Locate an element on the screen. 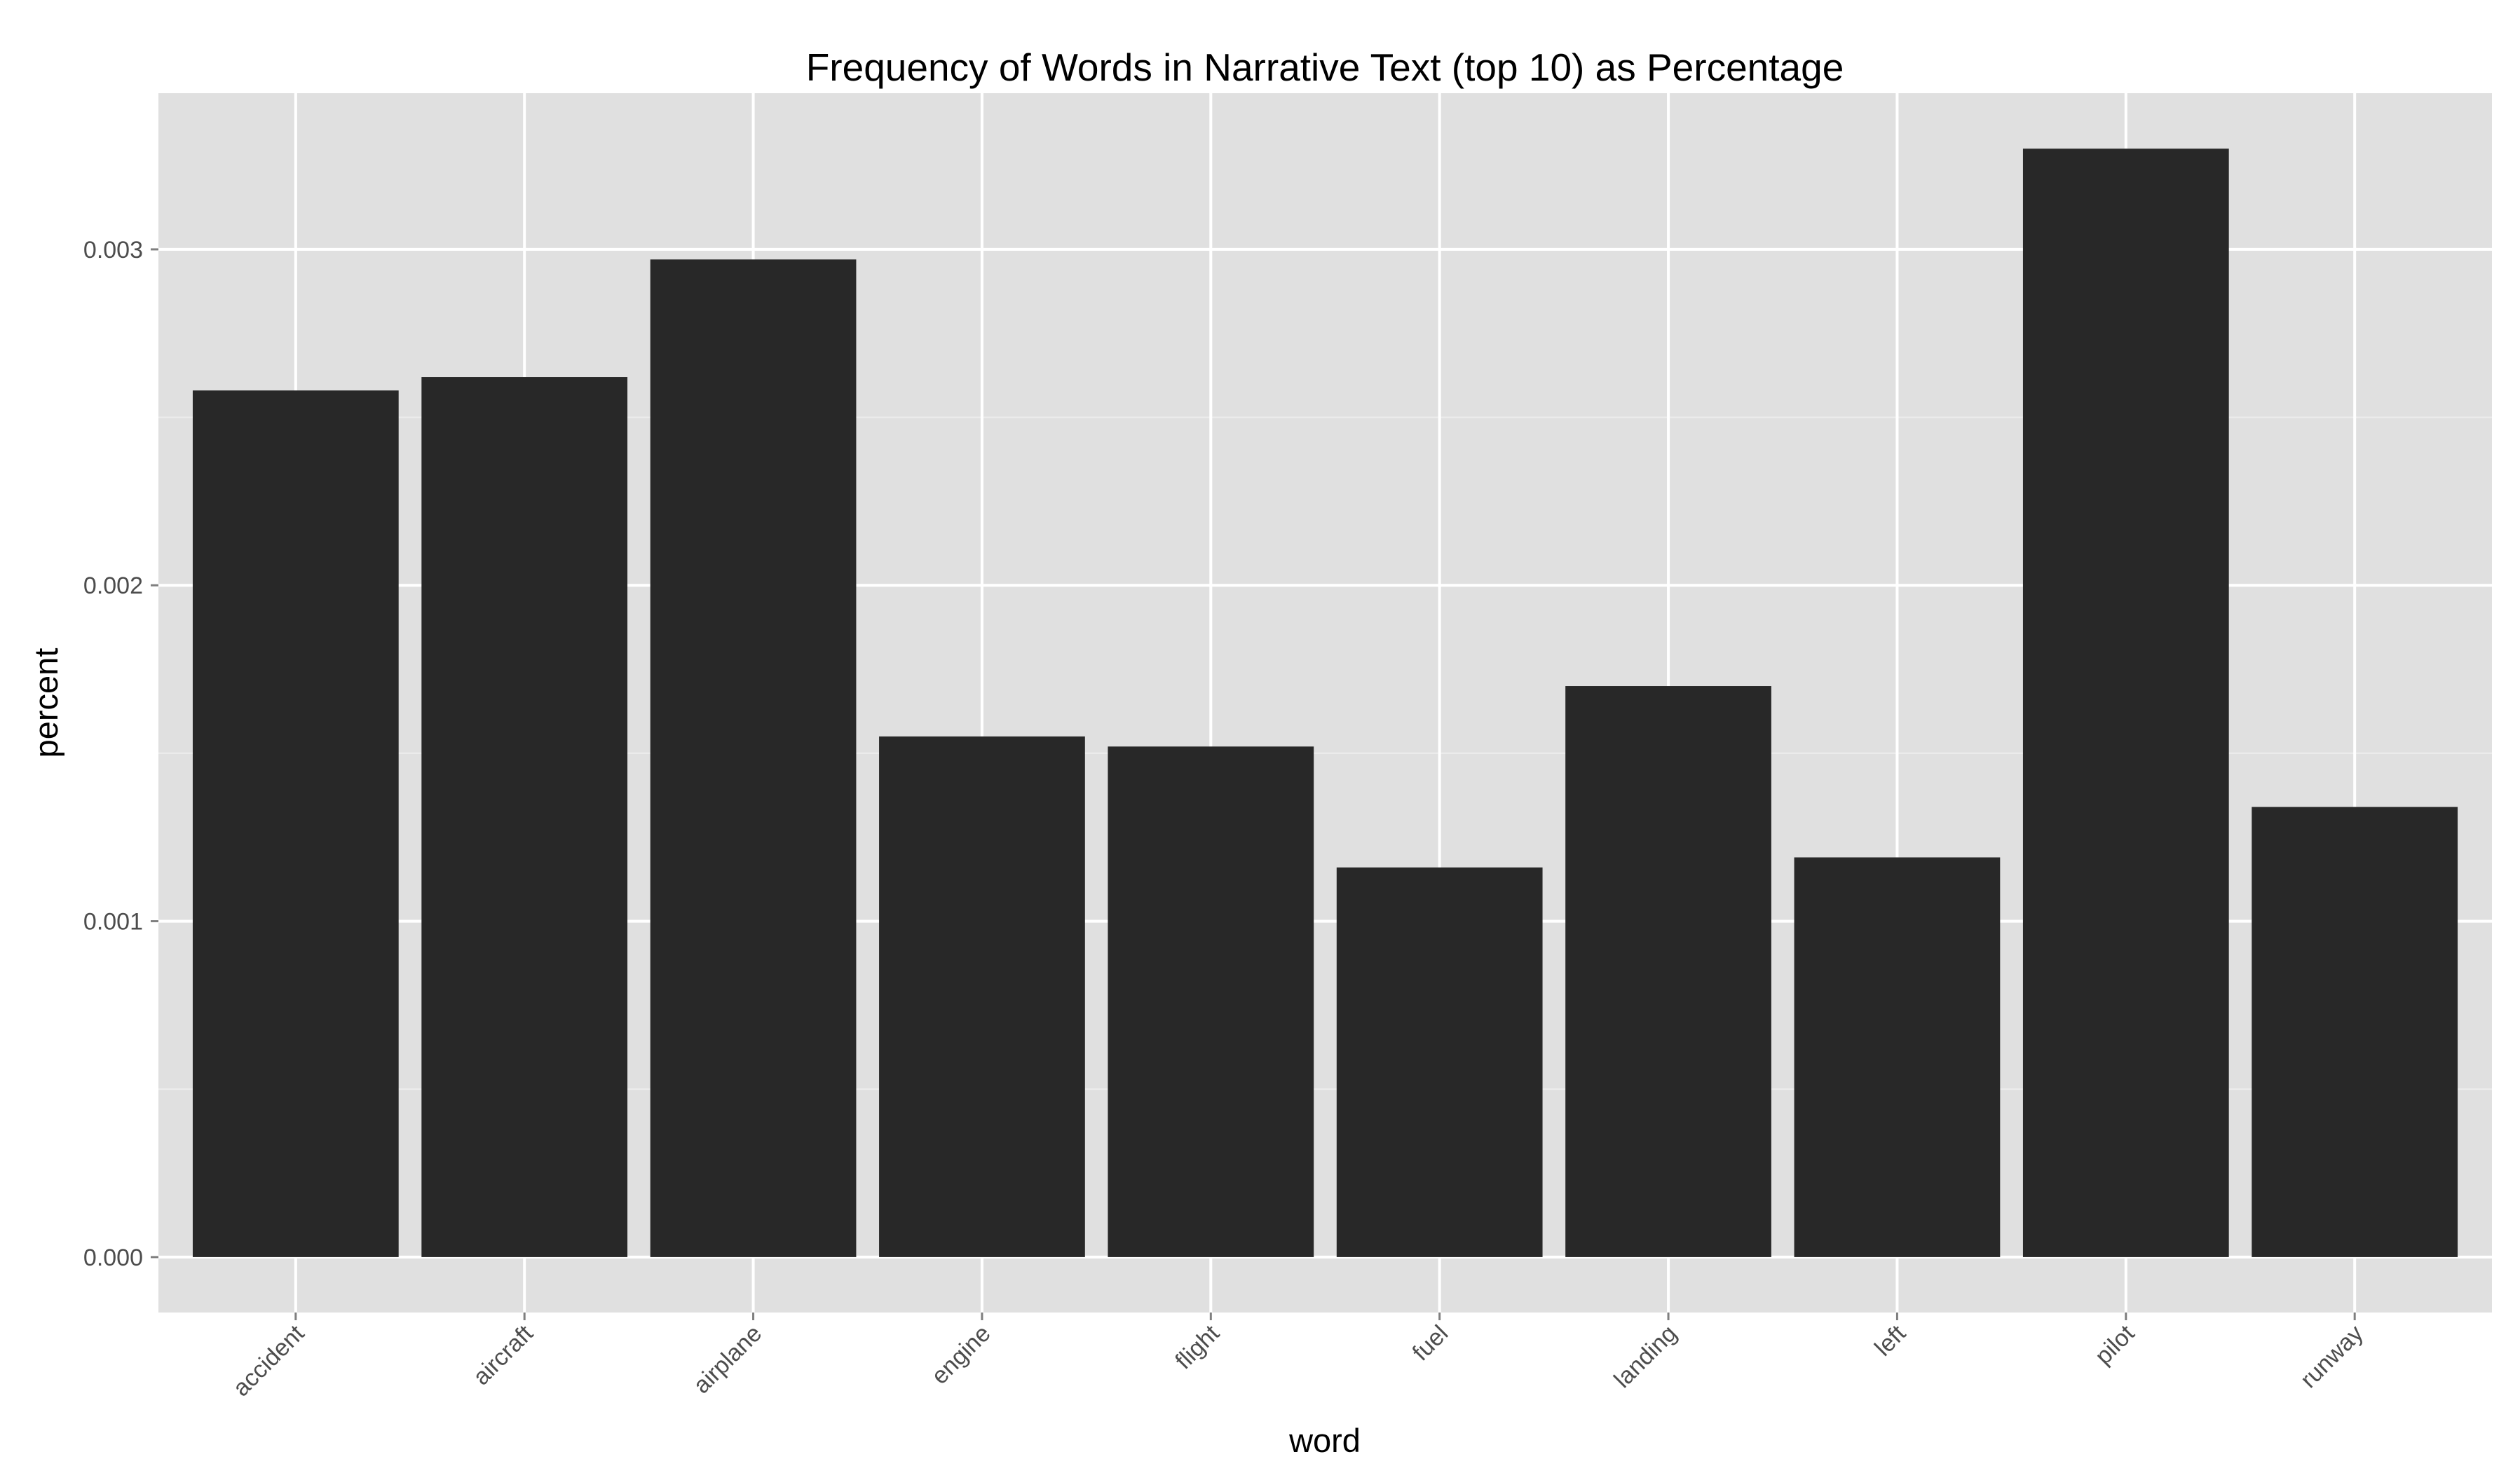 The height and width of the screenshot is (1480, 2520). y-tick-label: 0.001 is located at coordinates (113, 923).